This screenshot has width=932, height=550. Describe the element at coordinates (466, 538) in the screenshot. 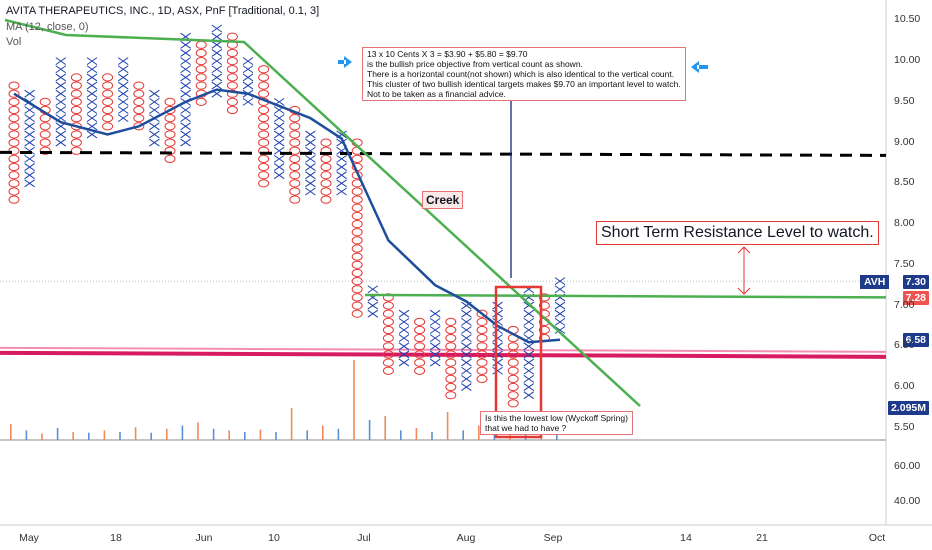

I see `x-tick-label: Aug` at that location.